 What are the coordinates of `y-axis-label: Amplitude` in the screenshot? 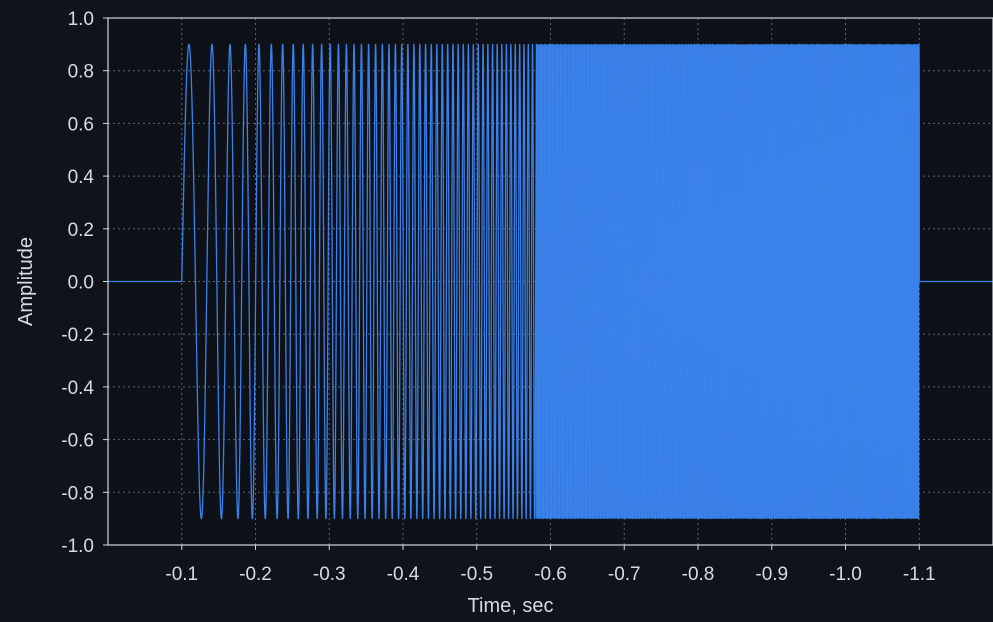 It's located at (26, 281).